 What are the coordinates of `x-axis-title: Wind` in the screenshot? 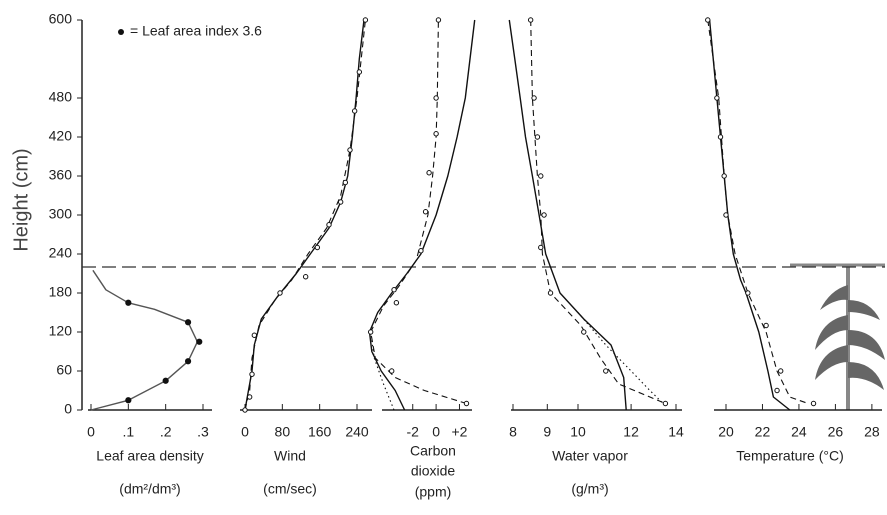 It's located at (290, 456).